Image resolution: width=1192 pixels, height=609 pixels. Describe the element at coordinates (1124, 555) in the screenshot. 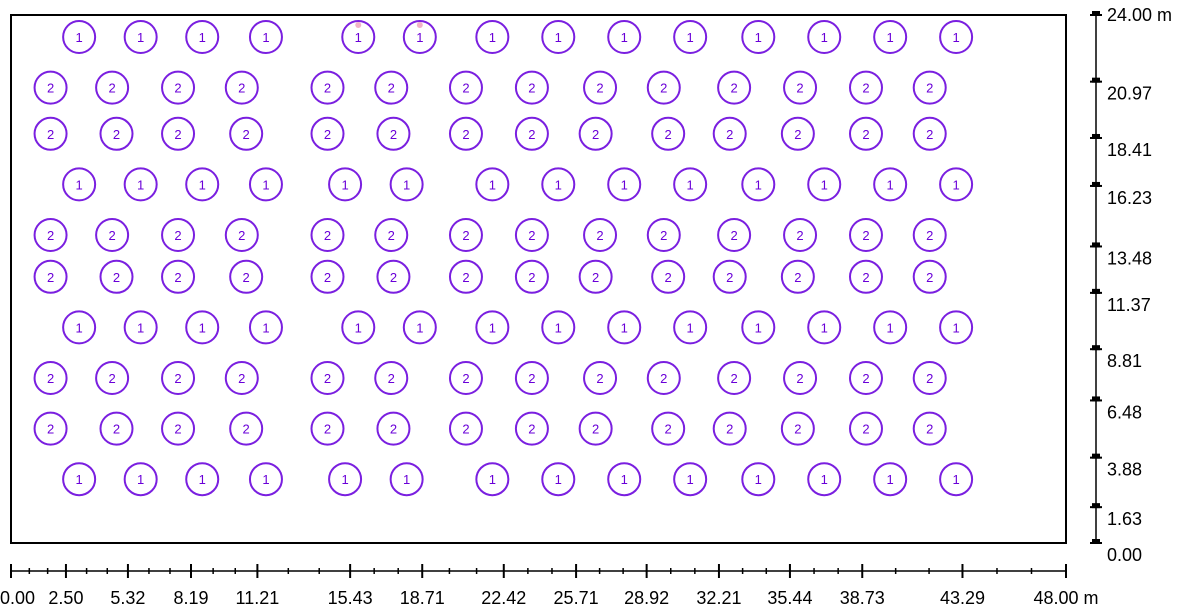

I see `y-tick-label: 0.00` at that location.